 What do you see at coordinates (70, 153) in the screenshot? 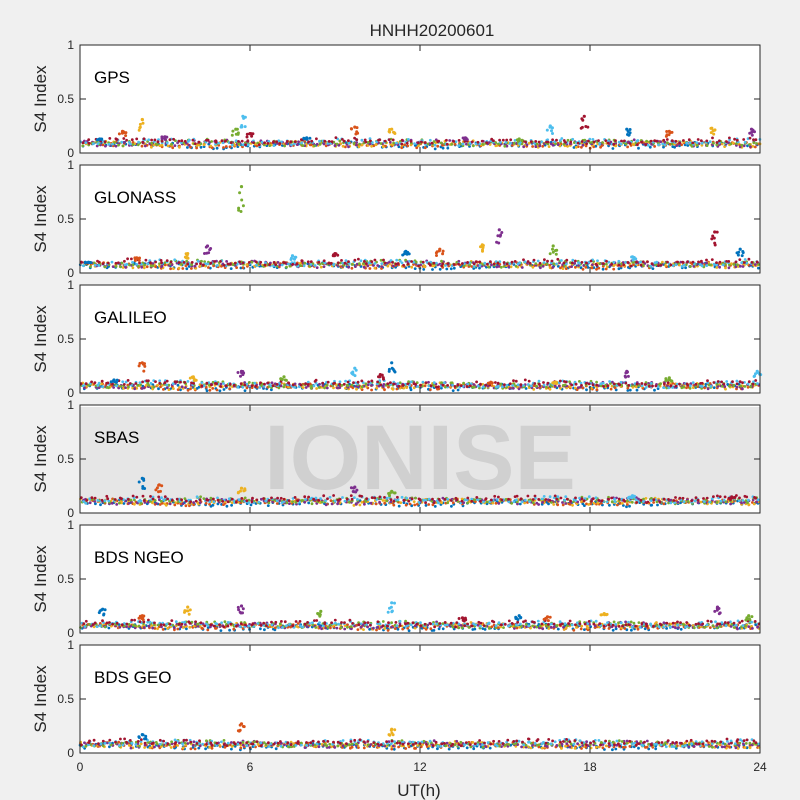
I see `y-tick-label: 0` at bounding box center [70, 153].